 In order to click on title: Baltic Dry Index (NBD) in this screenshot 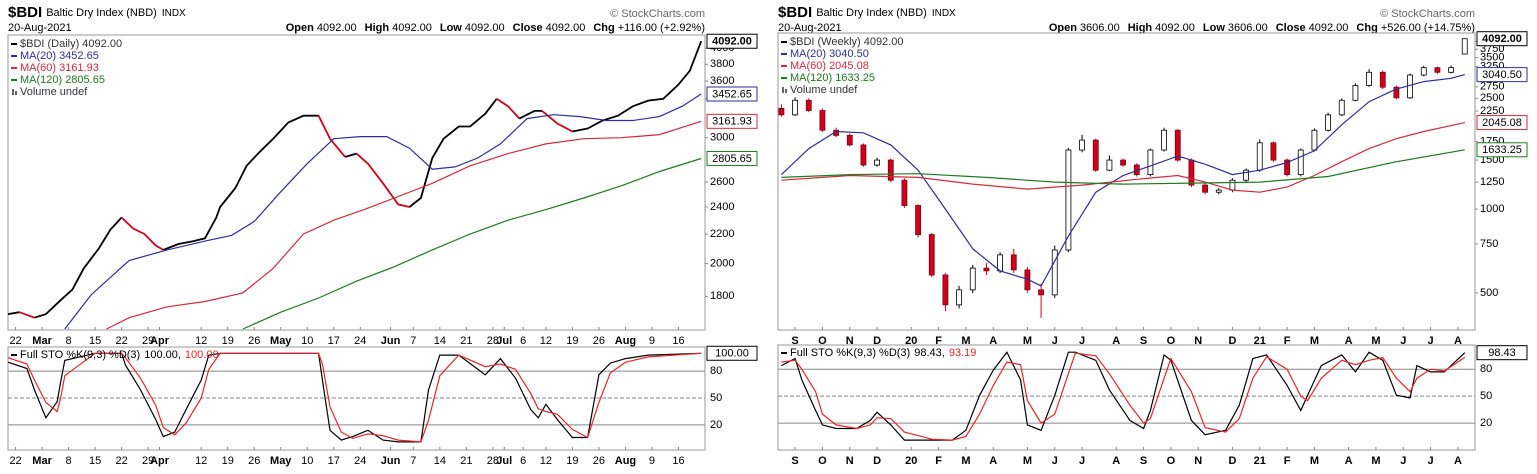, I will do `click(871, 13)`.